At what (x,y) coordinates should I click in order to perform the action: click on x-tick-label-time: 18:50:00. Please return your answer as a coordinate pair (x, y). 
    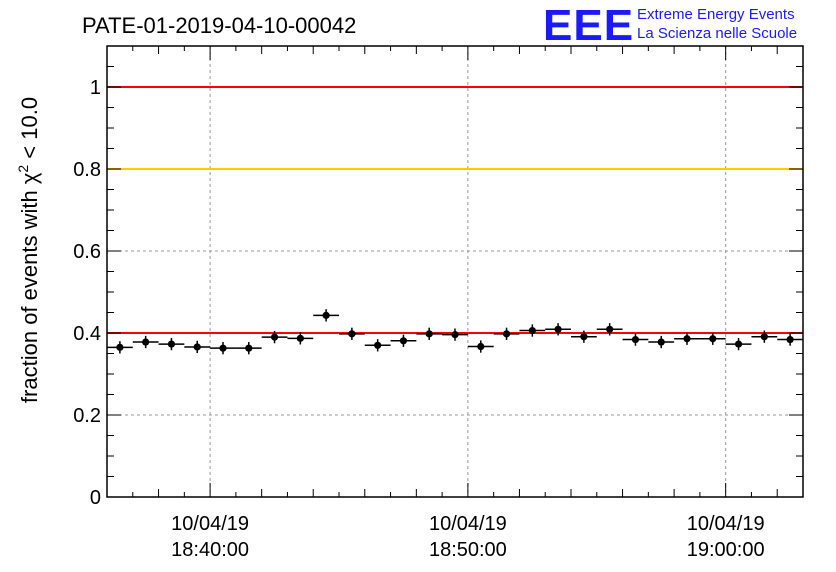
    Looking at the image, I should click on (468, 550).